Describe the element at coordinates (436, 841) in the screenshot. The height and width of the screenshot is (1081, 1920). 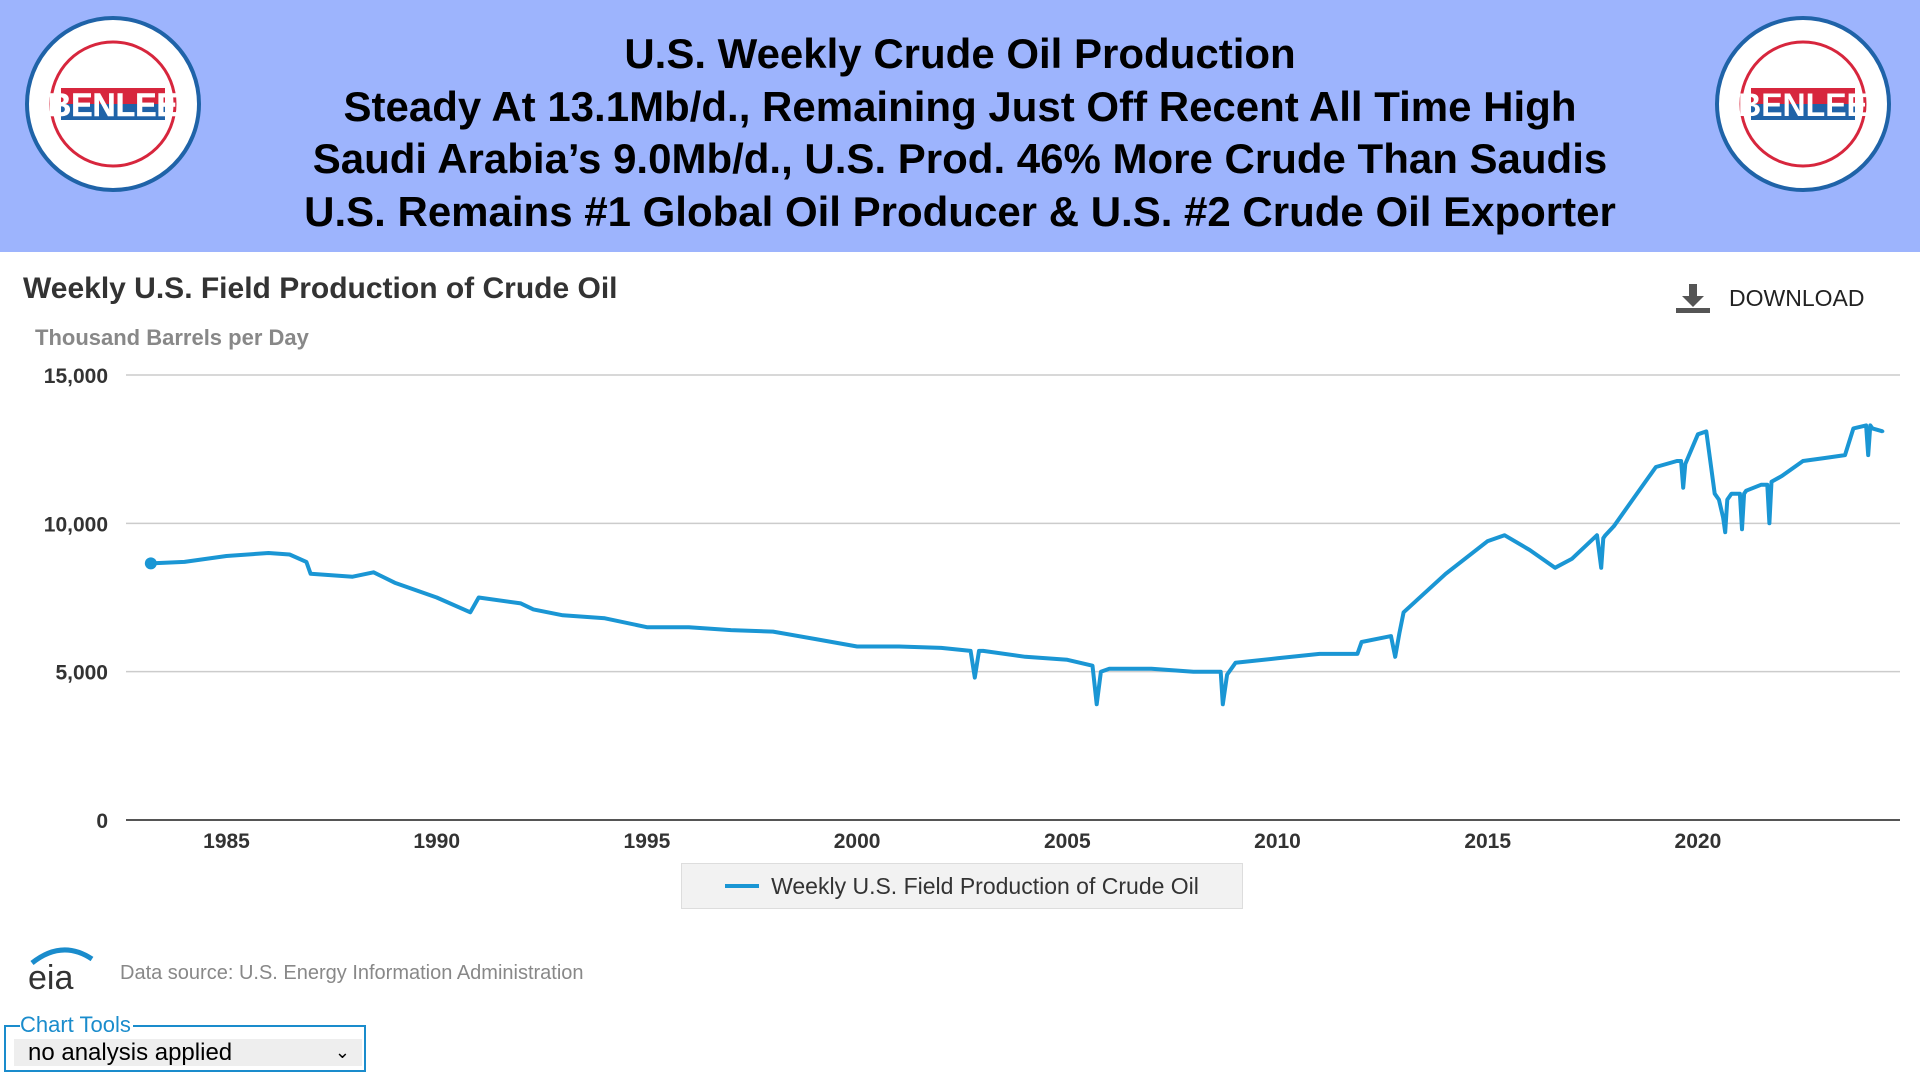
I see `x-tick-label: 1990` at that location.